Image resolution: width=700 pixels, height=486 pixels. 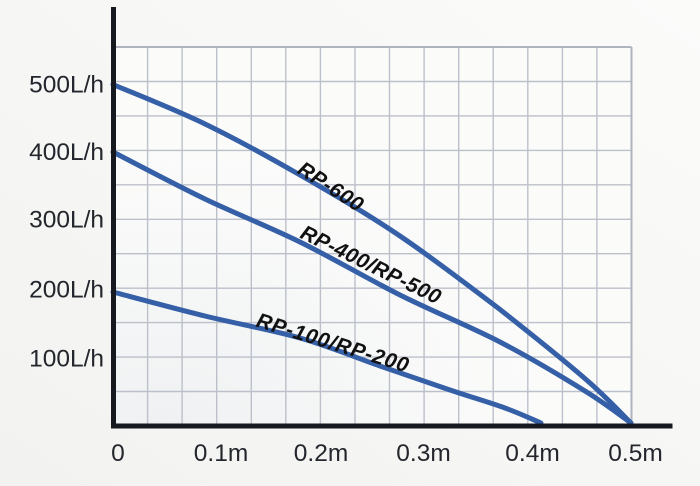 What do you see at coordinates (423, 453) in the screenshot?
I see `svg-text: 0.3m` at bounding box center [423, 453].